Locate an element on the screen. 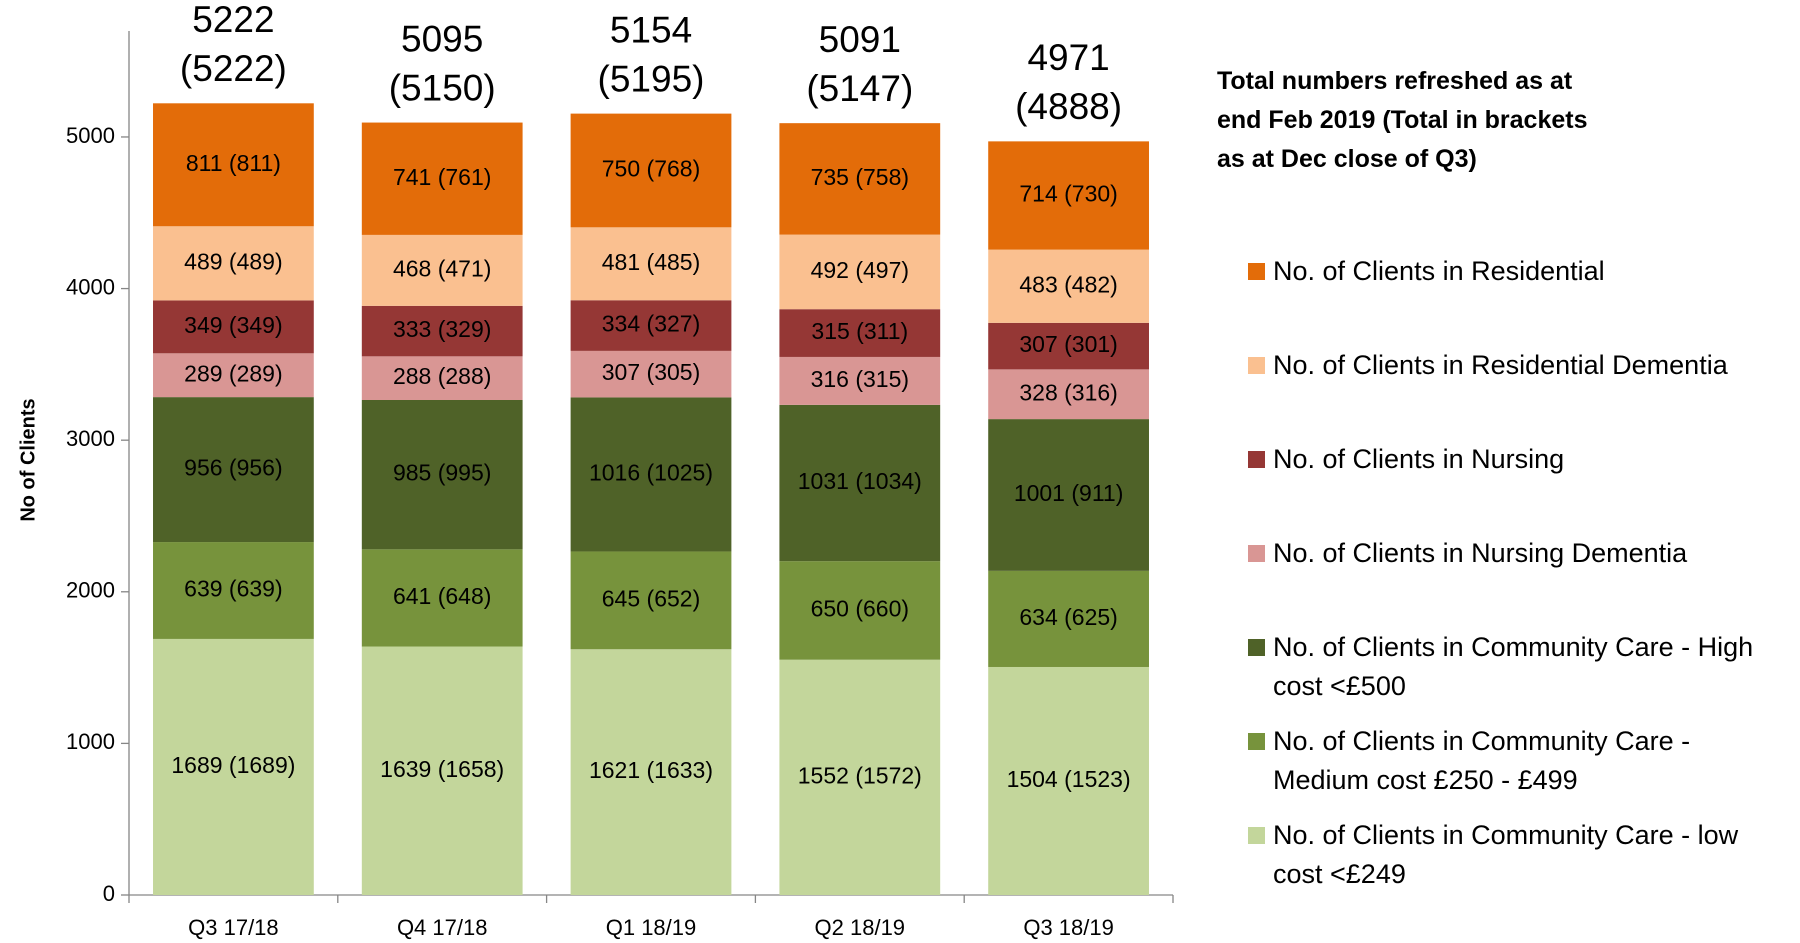 Image resolution: width=1800 pixels, height=943 pixels. value-label: 650 (660) is located at coordinates (860, 609).